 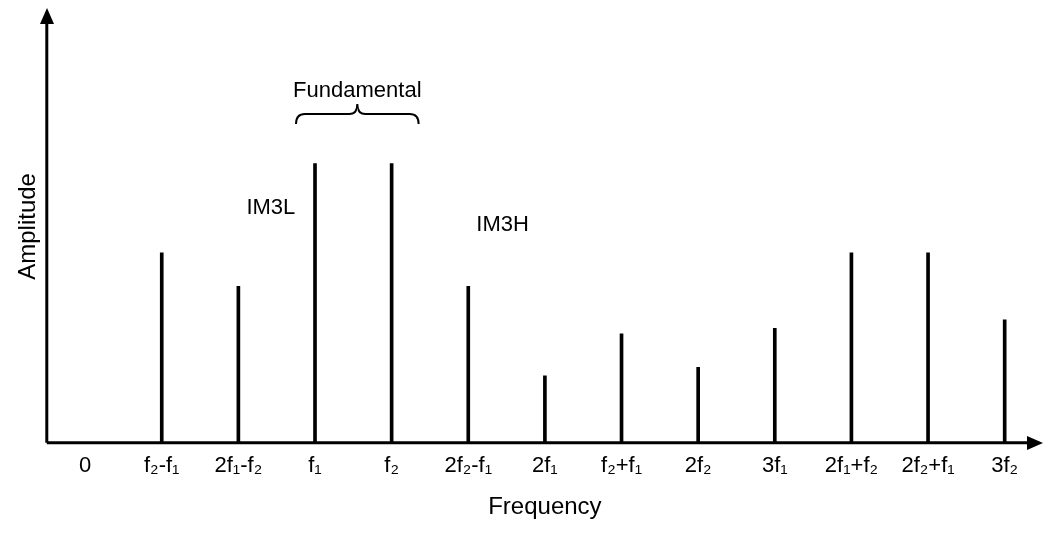 What do you see at coordinates (238, 465) in the screenshot?
I see `x-tick-label: 2f₁-f₂` at bounding box center [238, 465].